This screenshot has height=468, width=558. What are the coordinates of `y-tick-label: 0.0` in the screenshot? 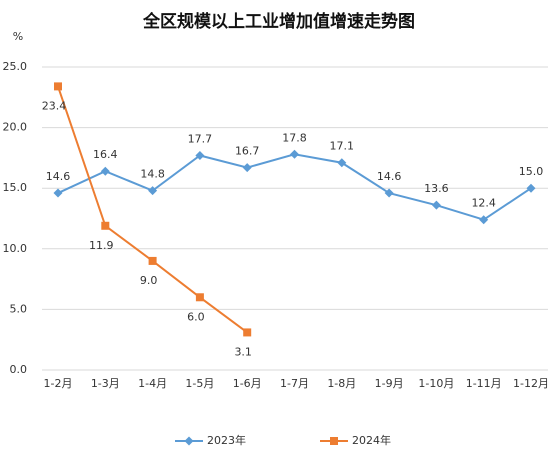 It's located at (19, 369).